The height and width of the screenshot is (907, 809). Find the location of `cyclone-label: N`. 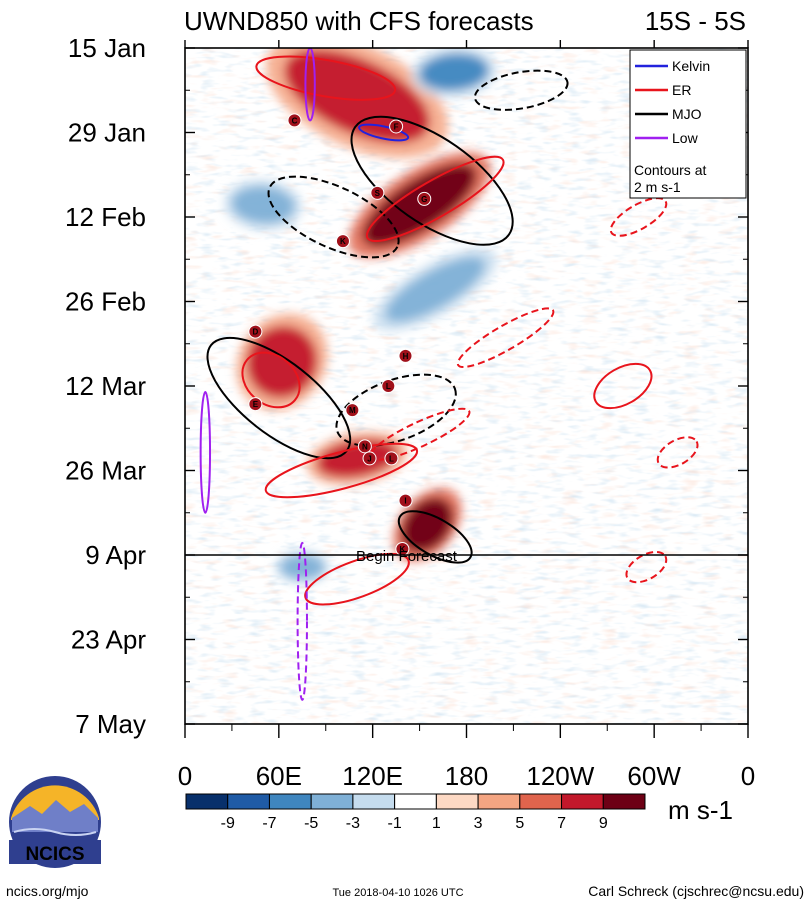

cyclone-label: N is located at coordinates (365, 446).